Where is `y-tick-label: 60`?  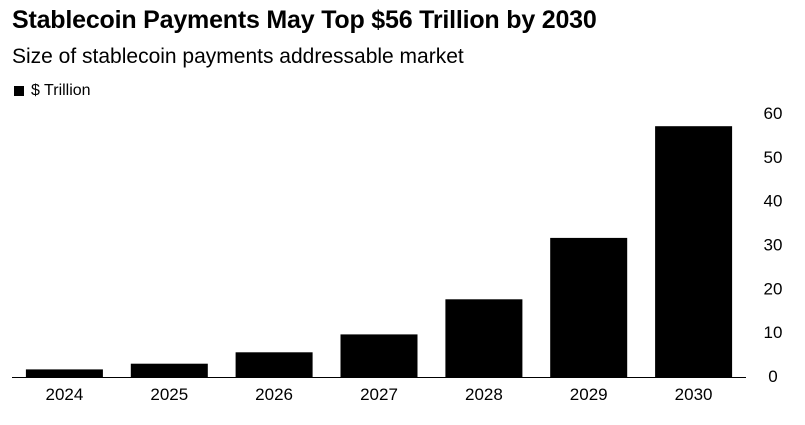 y-tick-label: 60 is located at coordinates (773, 113).